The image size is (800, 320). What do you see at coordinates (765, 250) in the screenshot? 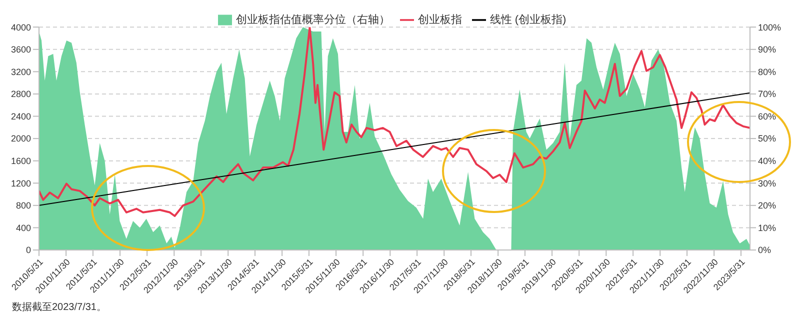
I see `y2-tick-label: 0%` at bounding box center [765, 250].